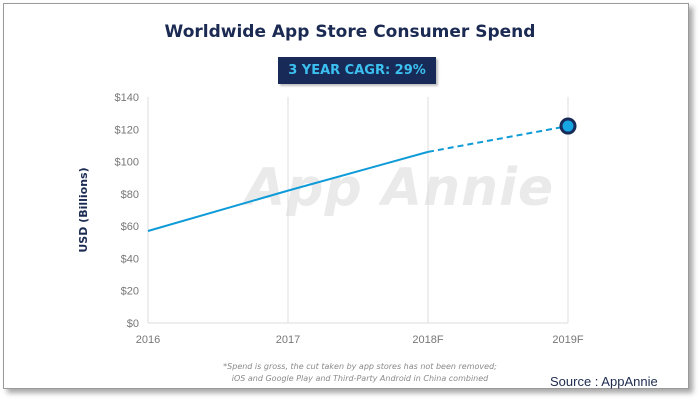 The image size is (700, 400). What do you see at coordinates (360, 340) in the screenshot?
I see `x-axis-ticks: 2016 2017 2018F 2019F` at bounding box center [360, 340].